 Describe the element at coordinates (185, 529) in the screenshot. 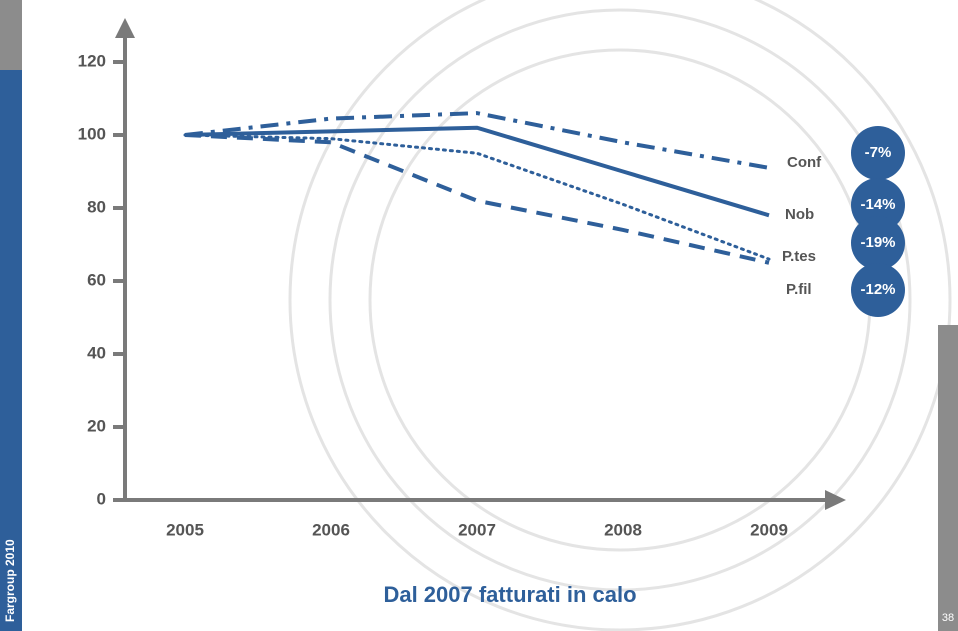

I see `x-tick-label: 2005` at that location.